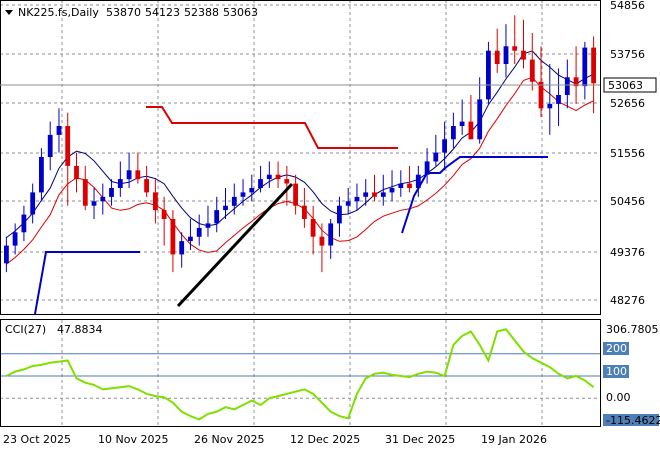  What do you see at coordinates (325, 439) in the screenshot?
I see `date-label: 12 Dec 2025` at bounding box center [325, 439].